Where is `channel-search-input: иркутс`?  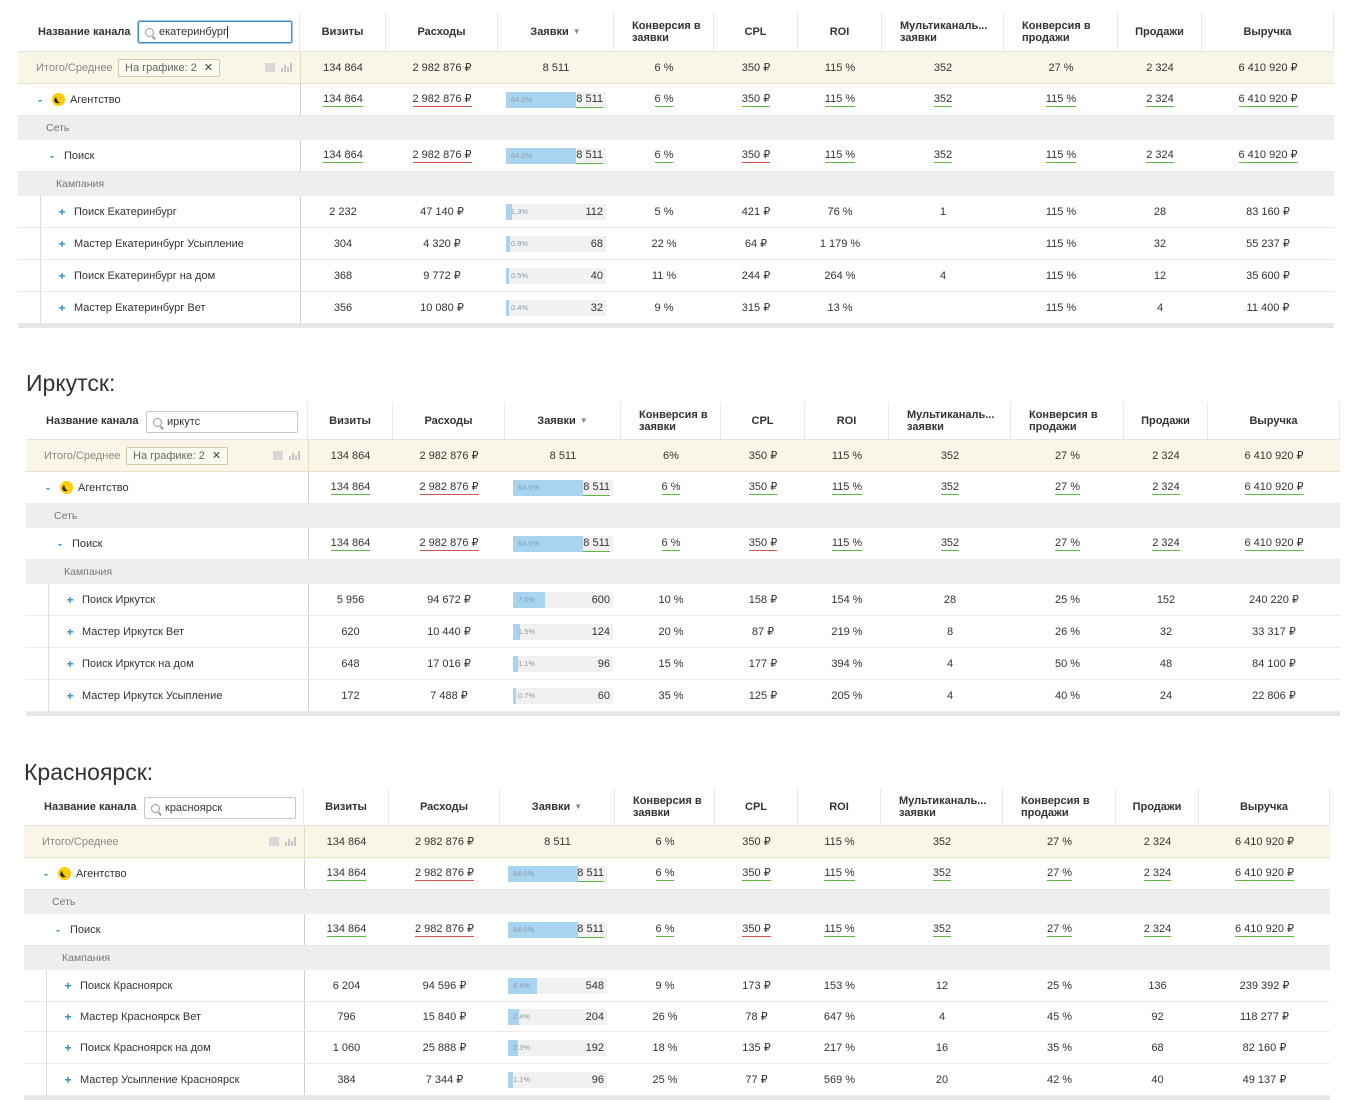 channel-search-input: иркутс is located at coordinates (222, 422).